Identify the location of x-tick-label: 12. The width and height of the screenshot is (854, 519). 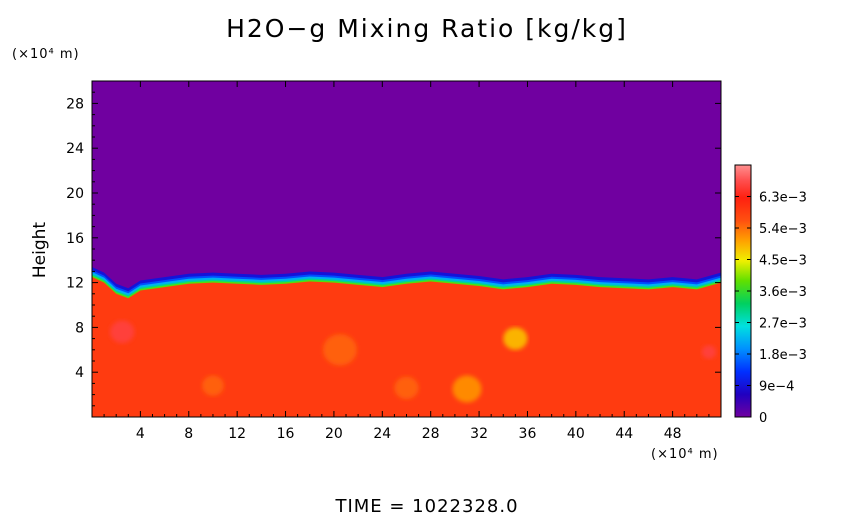
(237, 434).